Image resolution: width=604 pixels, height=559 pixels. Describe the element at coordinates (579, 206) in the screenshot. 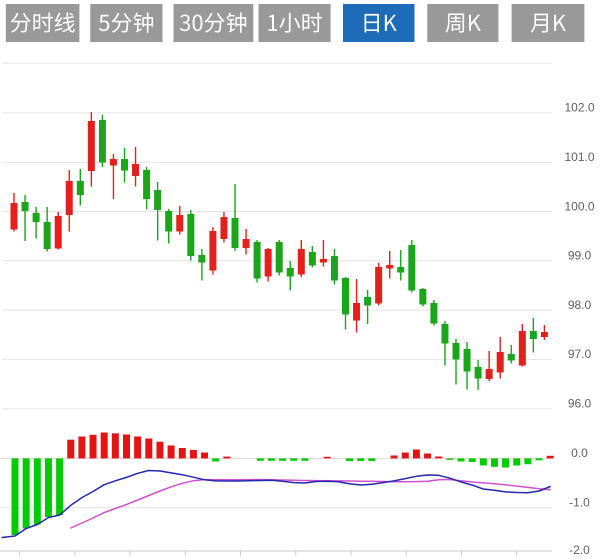

I see `svg-text: 100.0` at that location.